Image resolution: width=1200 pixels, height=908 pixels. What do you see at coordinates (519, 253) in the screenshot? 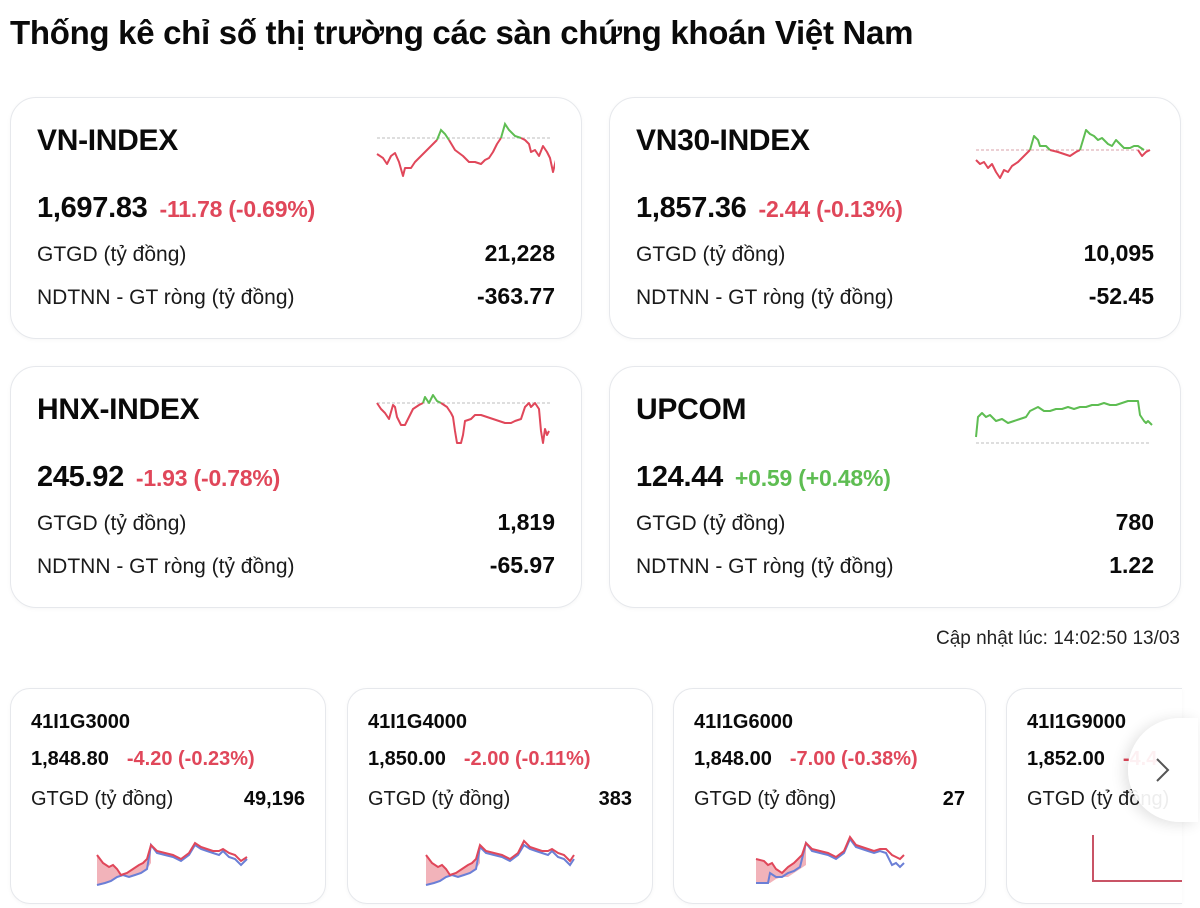
I see `gtgd-value: 21,228` at bounding box center [519, 253].